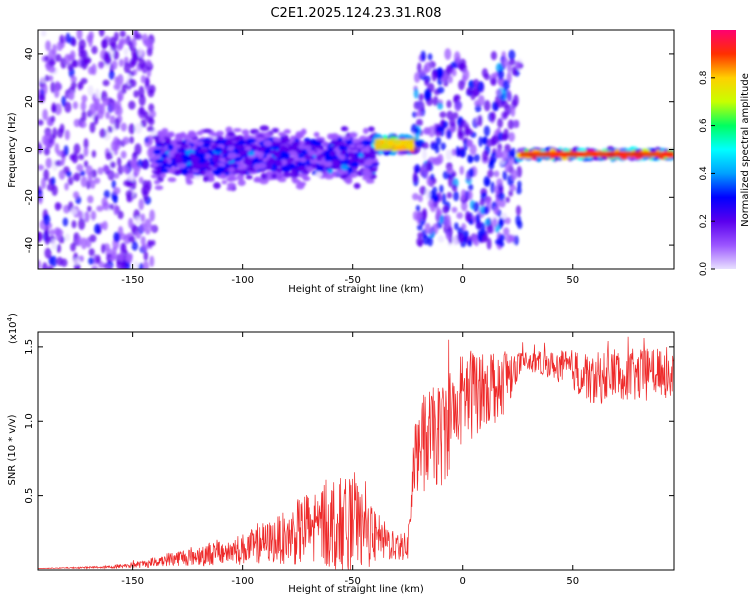  I want to click on snr-y-axis-label: SNR (10 * v/v), so click(12, 449).